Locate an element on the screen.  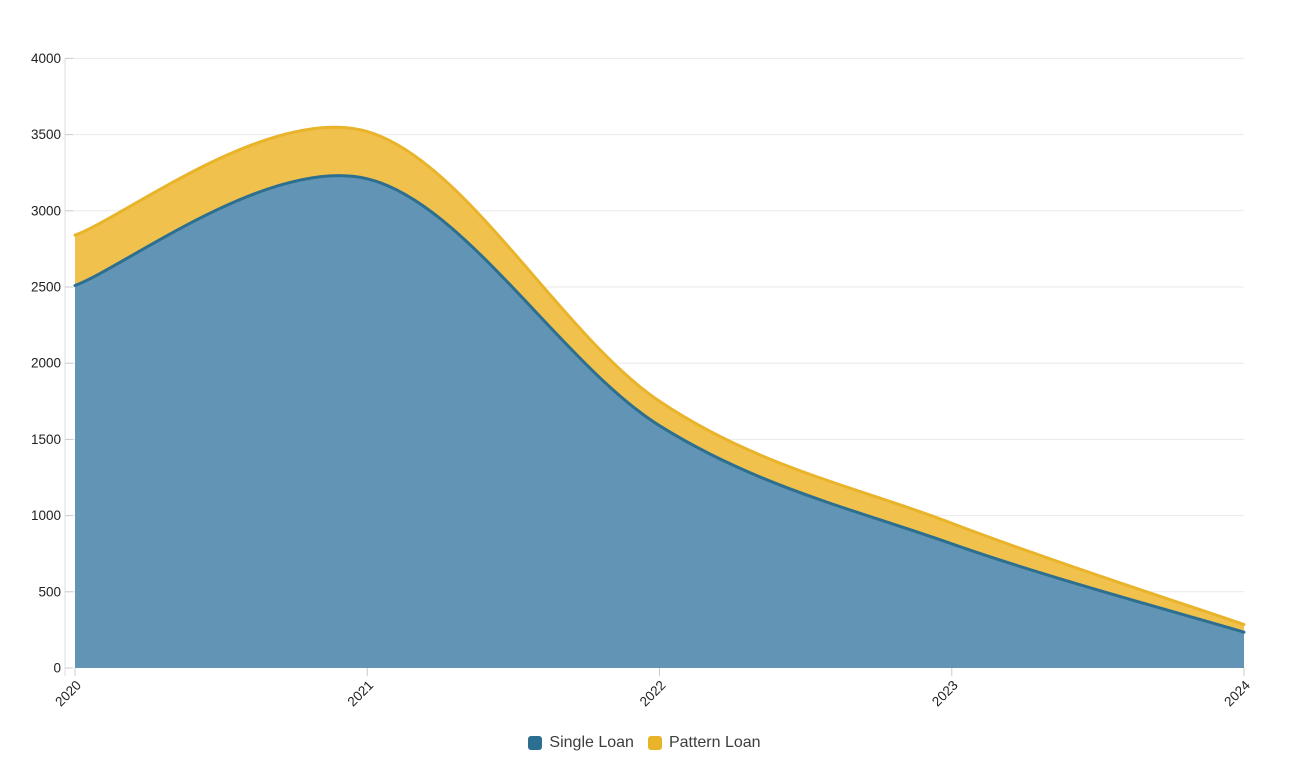
chart-legend: Single Loan Pattern Loan is located at coordinates (644, 743).